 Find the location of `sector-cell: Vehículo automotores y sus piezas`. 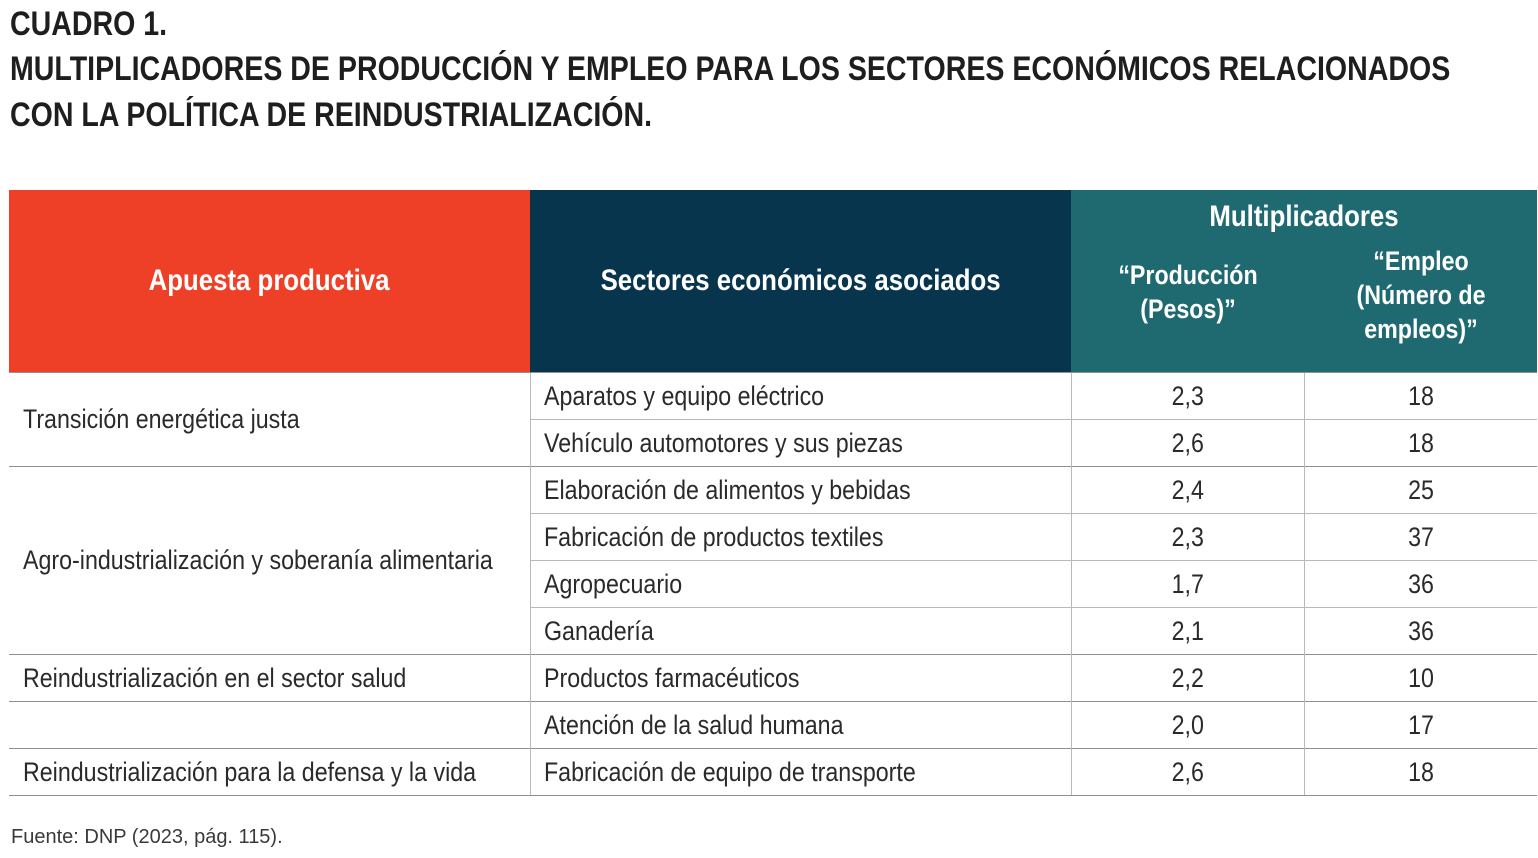

sector-cell: Vehículo automotores y sus piezas is located at coordinates (800, 443).